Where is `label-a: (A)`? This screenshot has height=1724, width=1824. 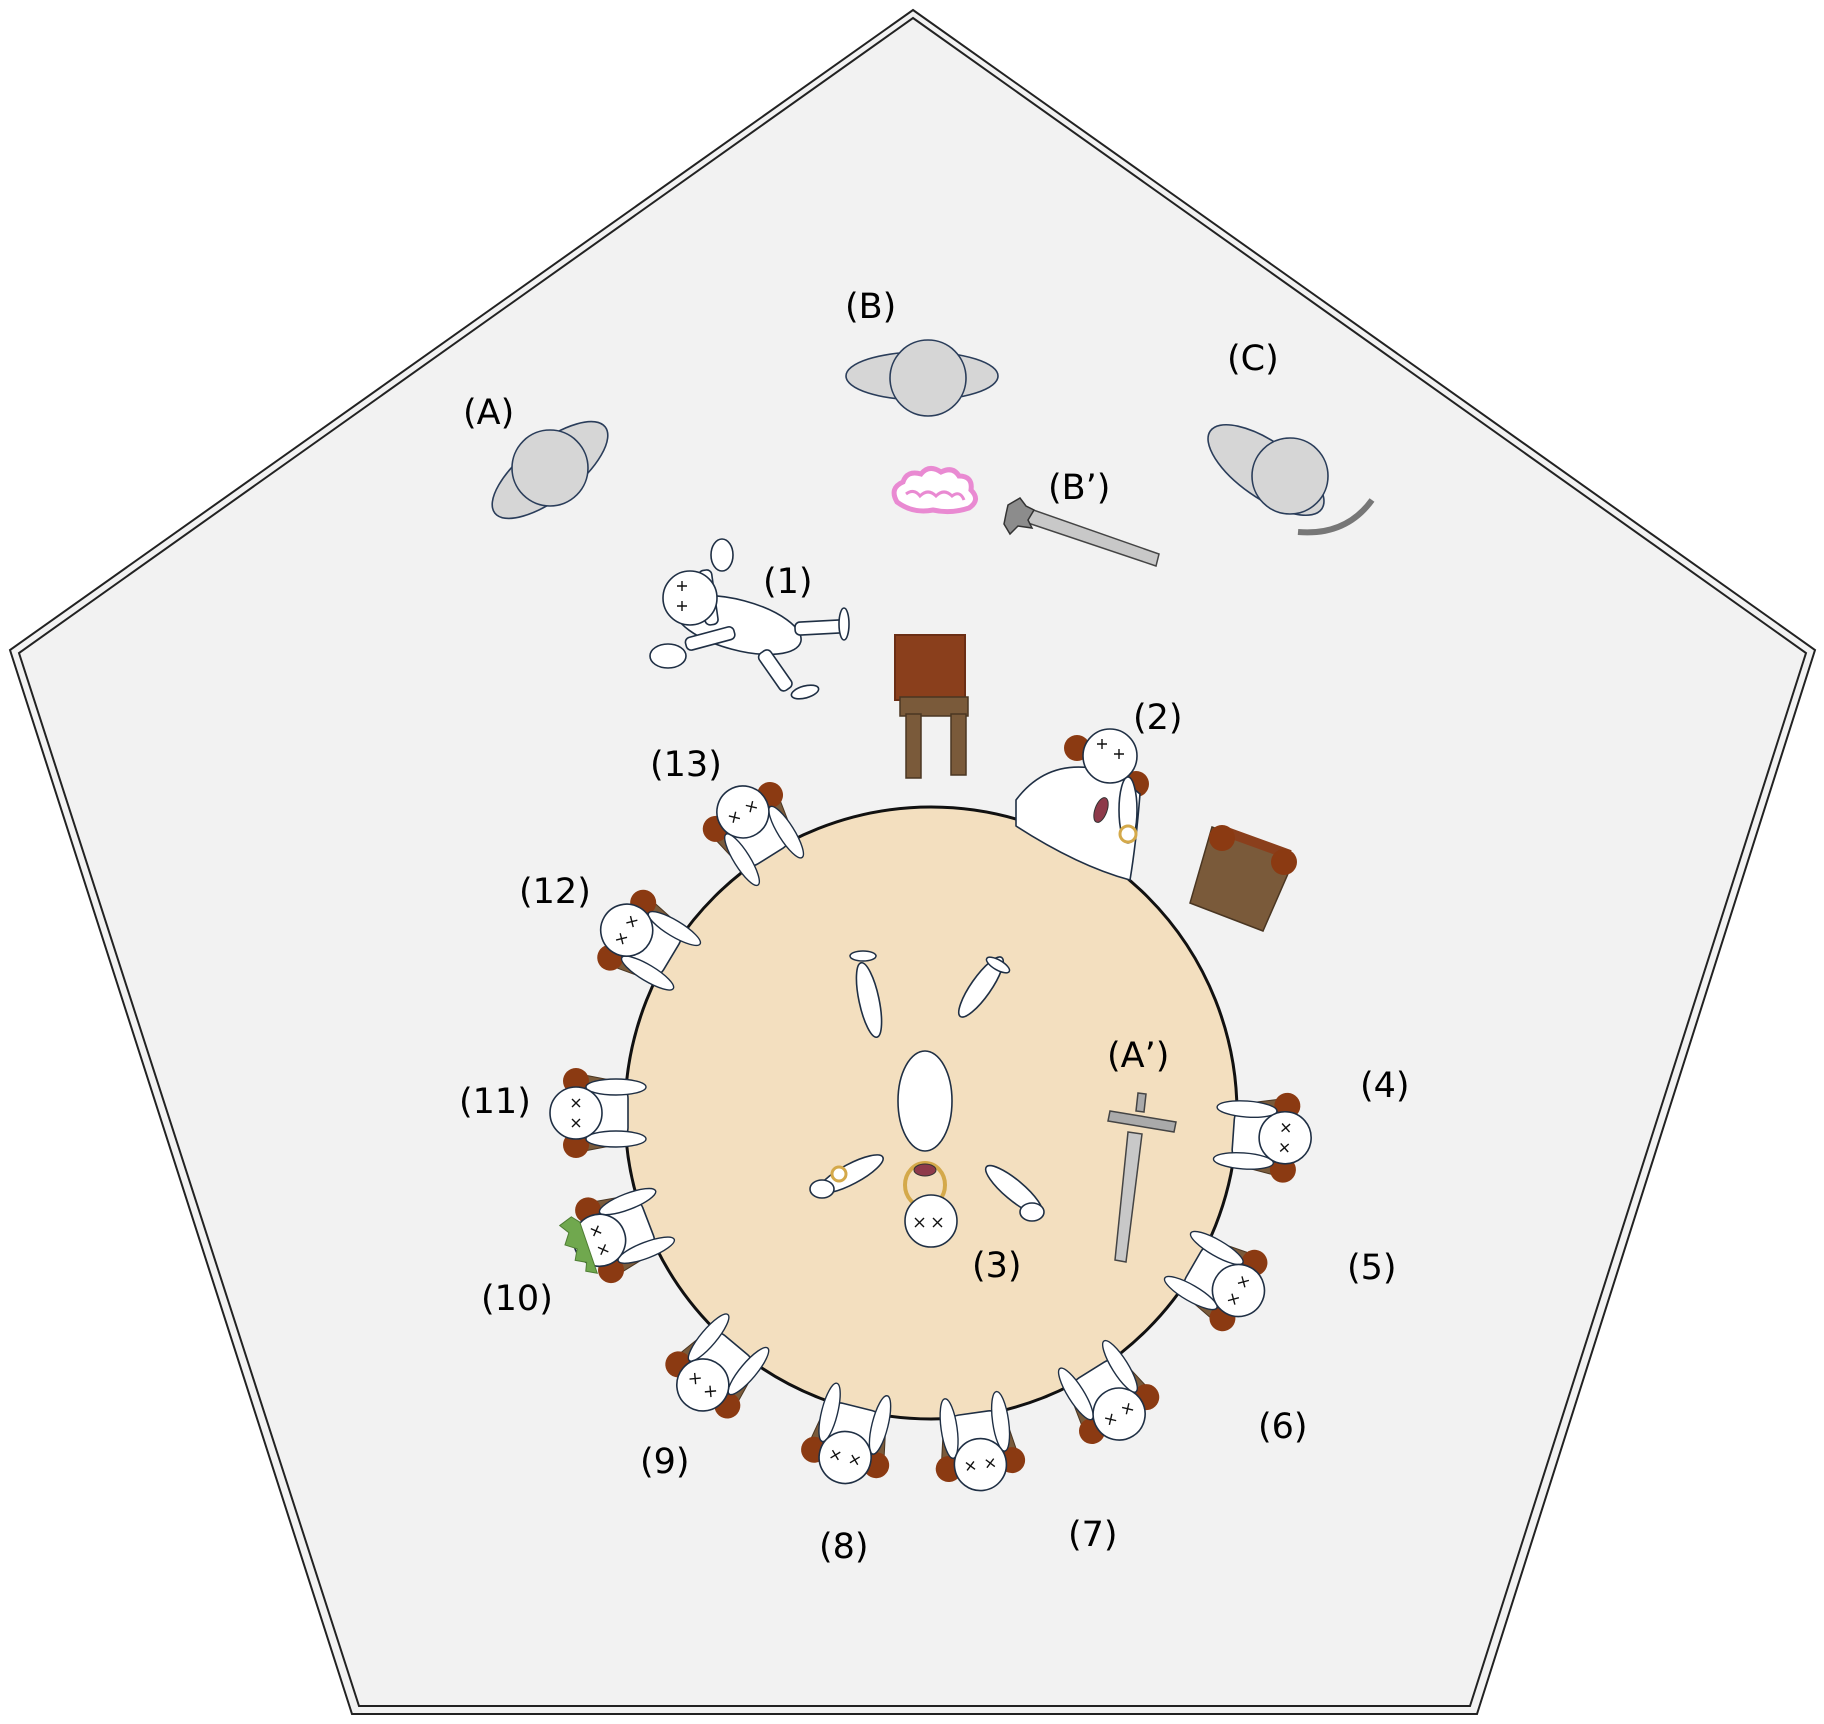
label-a: (A) is located at coordinates (488, 413).